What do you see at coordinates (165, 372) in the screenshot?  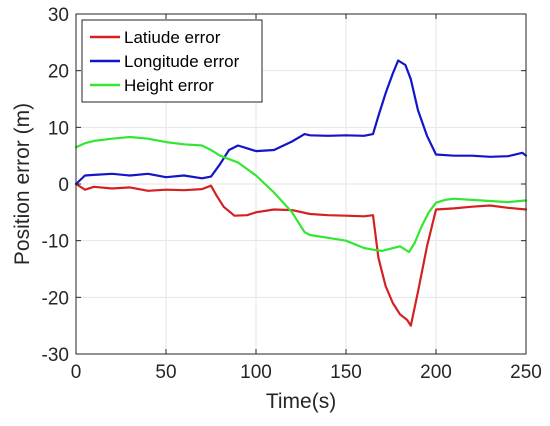 I see `x-tick-label: 50` at bounding box center [165, 372].